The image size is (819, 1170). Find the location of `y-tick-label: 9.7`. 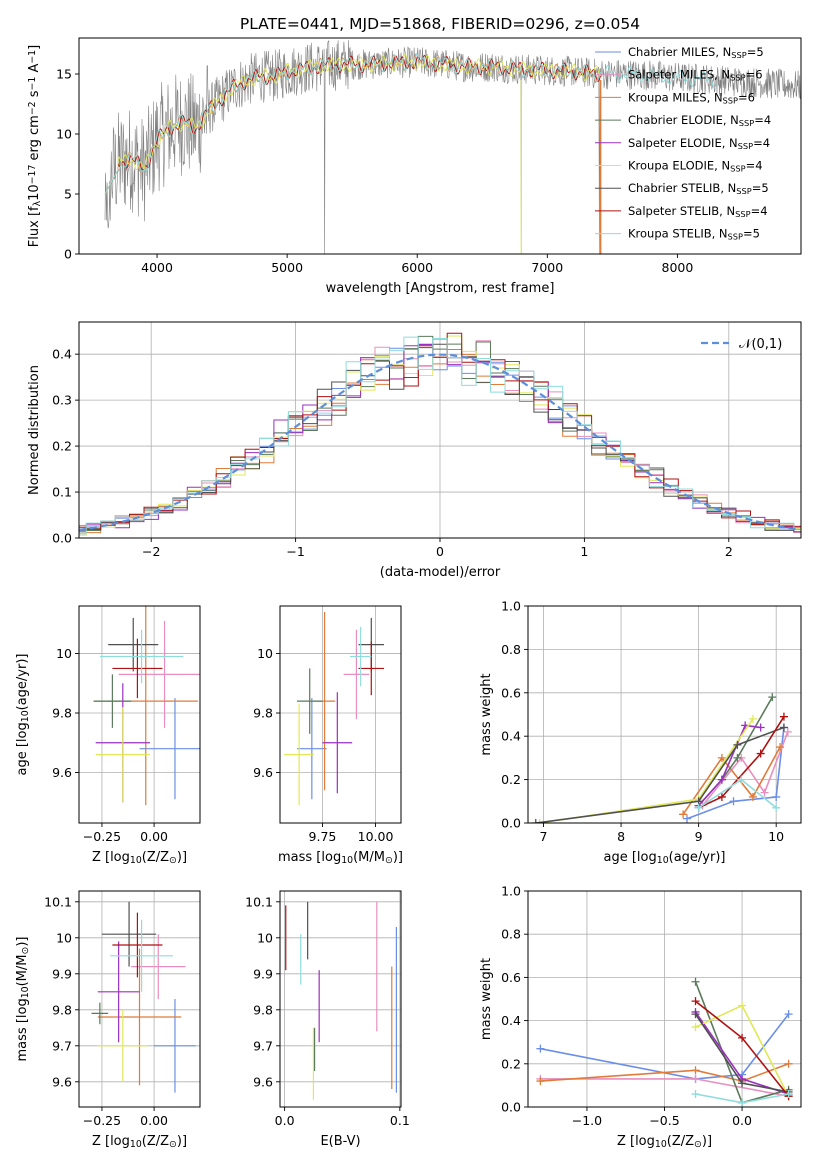

y-tick-label: 9.7 is located at coordinates (62, 1045).